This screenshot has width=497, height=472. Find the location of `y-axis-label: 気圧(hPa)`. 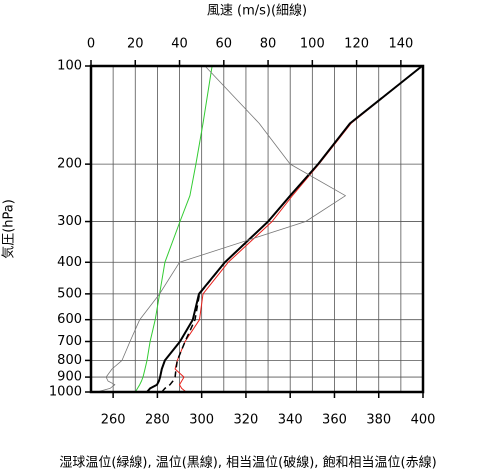

y-axis-label: 気圧(hPa) is located at coordinates (9, 229).